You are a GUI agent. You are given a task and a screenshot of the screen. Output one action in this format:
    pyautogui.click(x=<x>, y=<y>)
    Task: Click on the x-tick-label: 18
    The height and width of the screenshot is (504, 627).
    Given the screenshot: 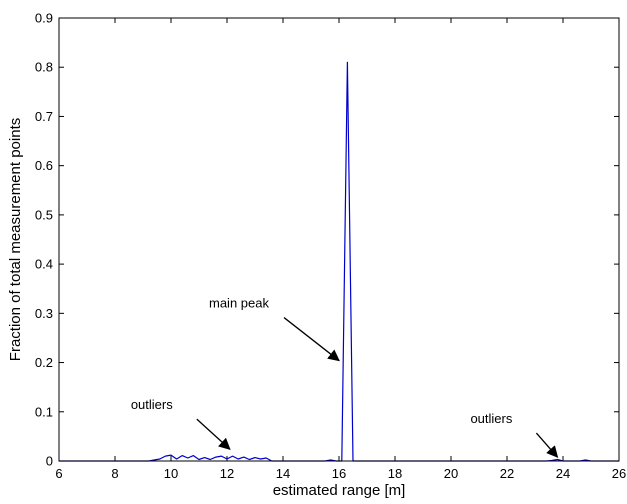 What is the action you would take?
    pyautogui.click(x=395, y=473)
    